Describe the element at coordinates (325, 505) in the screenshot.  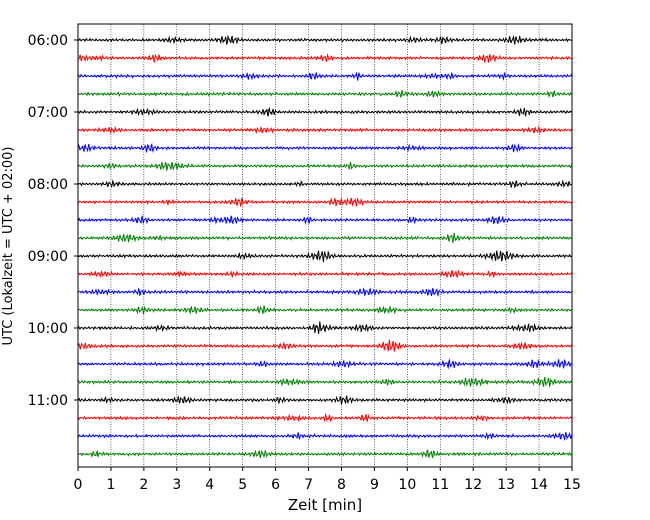
I see `x-axis-label: Zeit [min]` at that location.